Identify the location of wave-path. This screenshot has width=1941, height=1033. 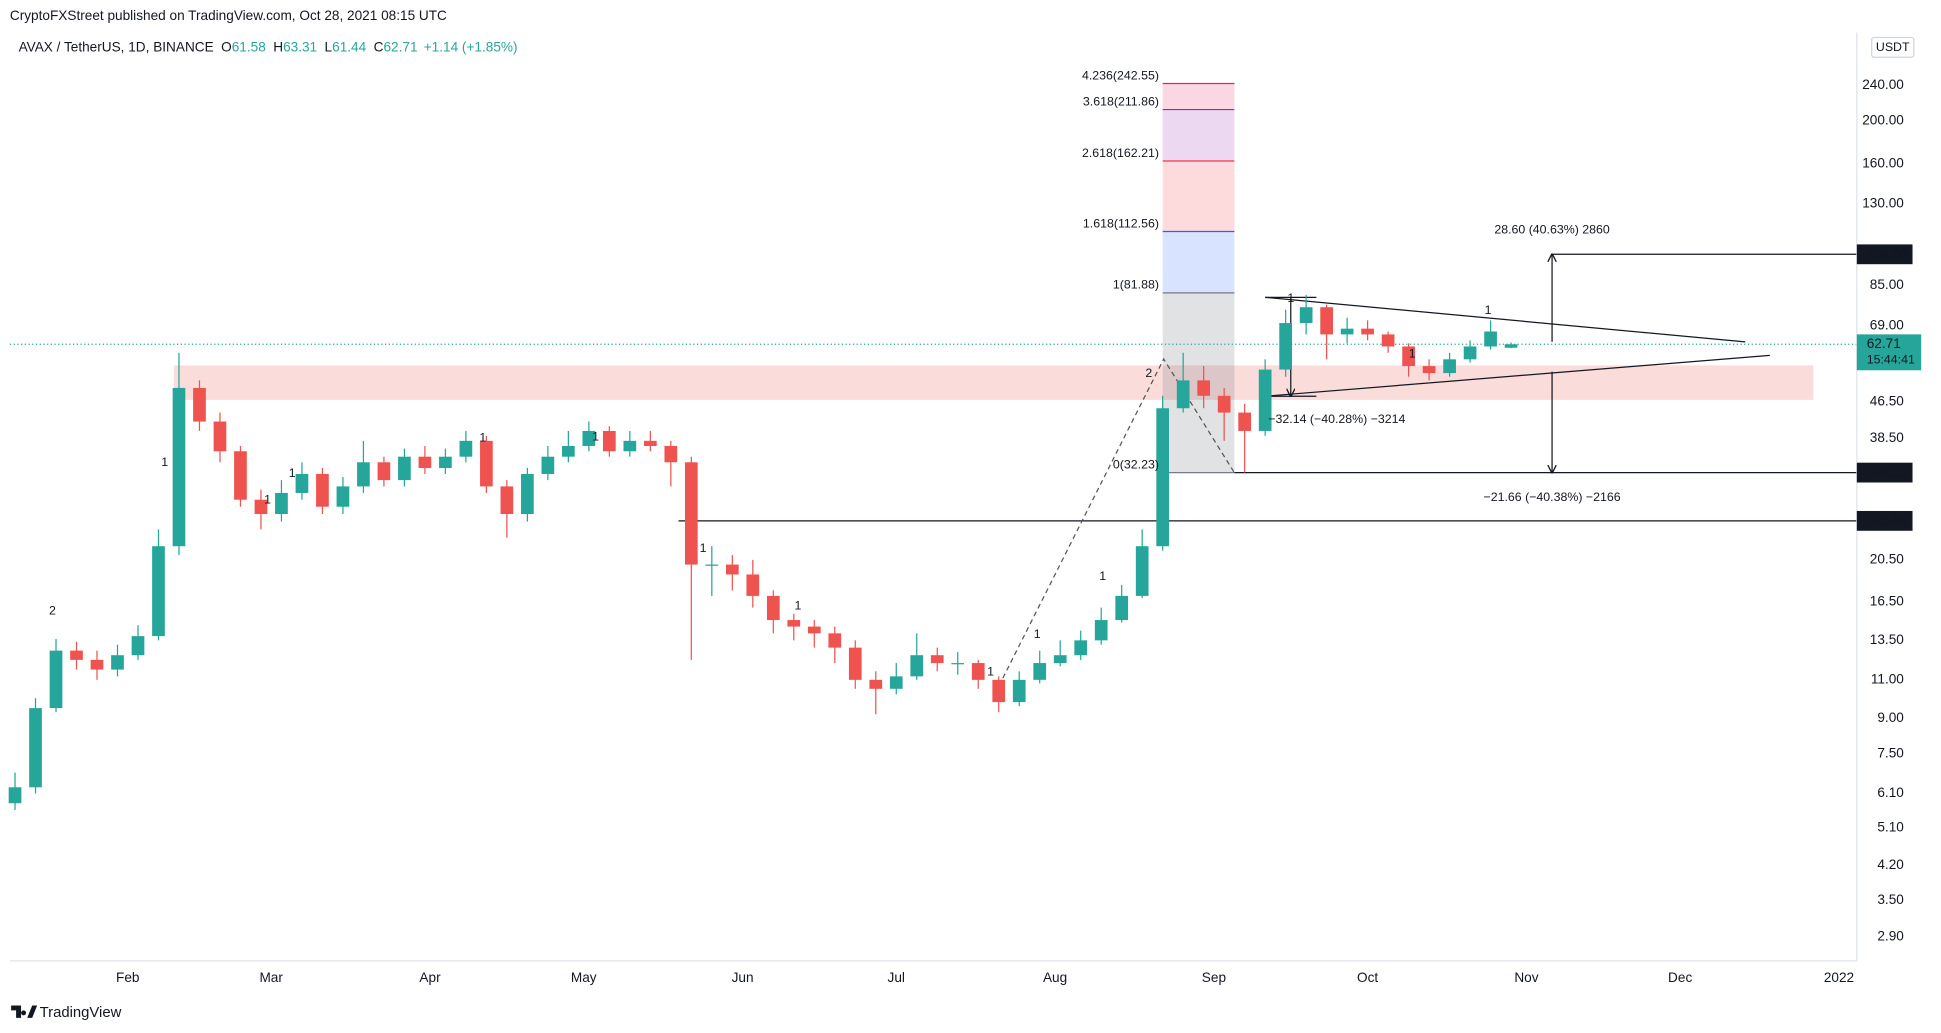
(1118, 518).